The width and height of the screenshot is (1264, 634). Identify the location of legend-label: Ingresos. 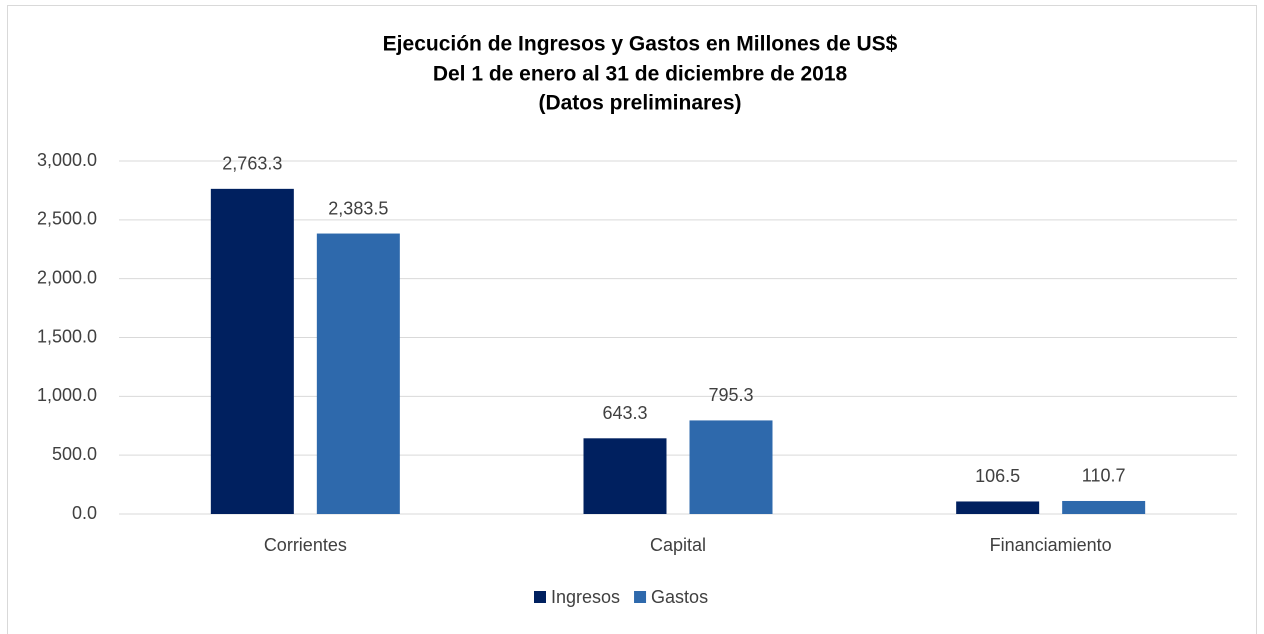
(585, 597).